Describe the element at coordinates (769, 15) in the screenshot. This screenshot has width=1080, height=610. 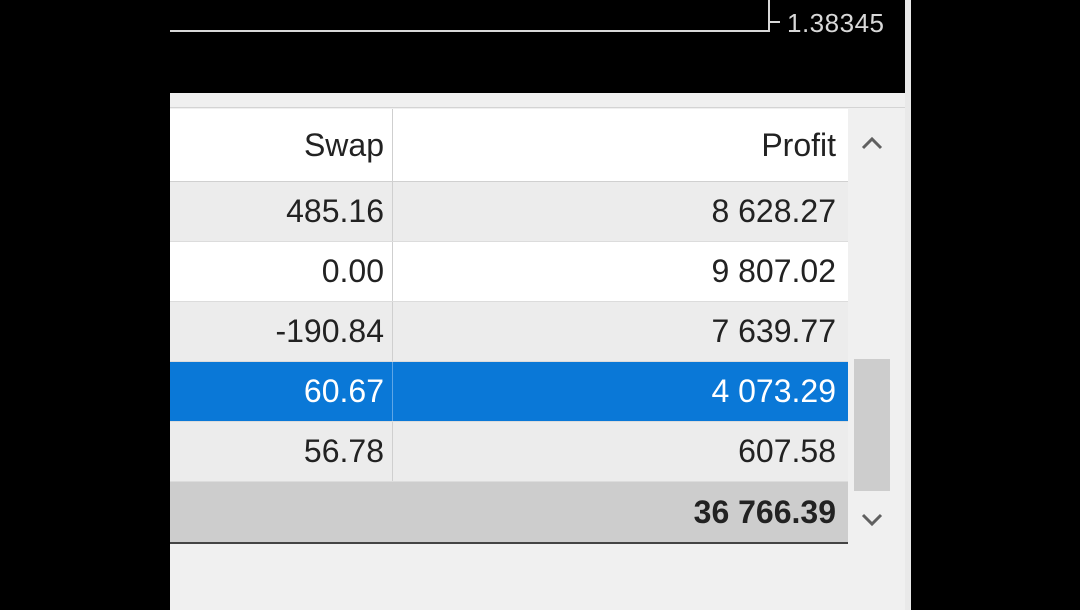
I see `chart-axis-line` at that location.